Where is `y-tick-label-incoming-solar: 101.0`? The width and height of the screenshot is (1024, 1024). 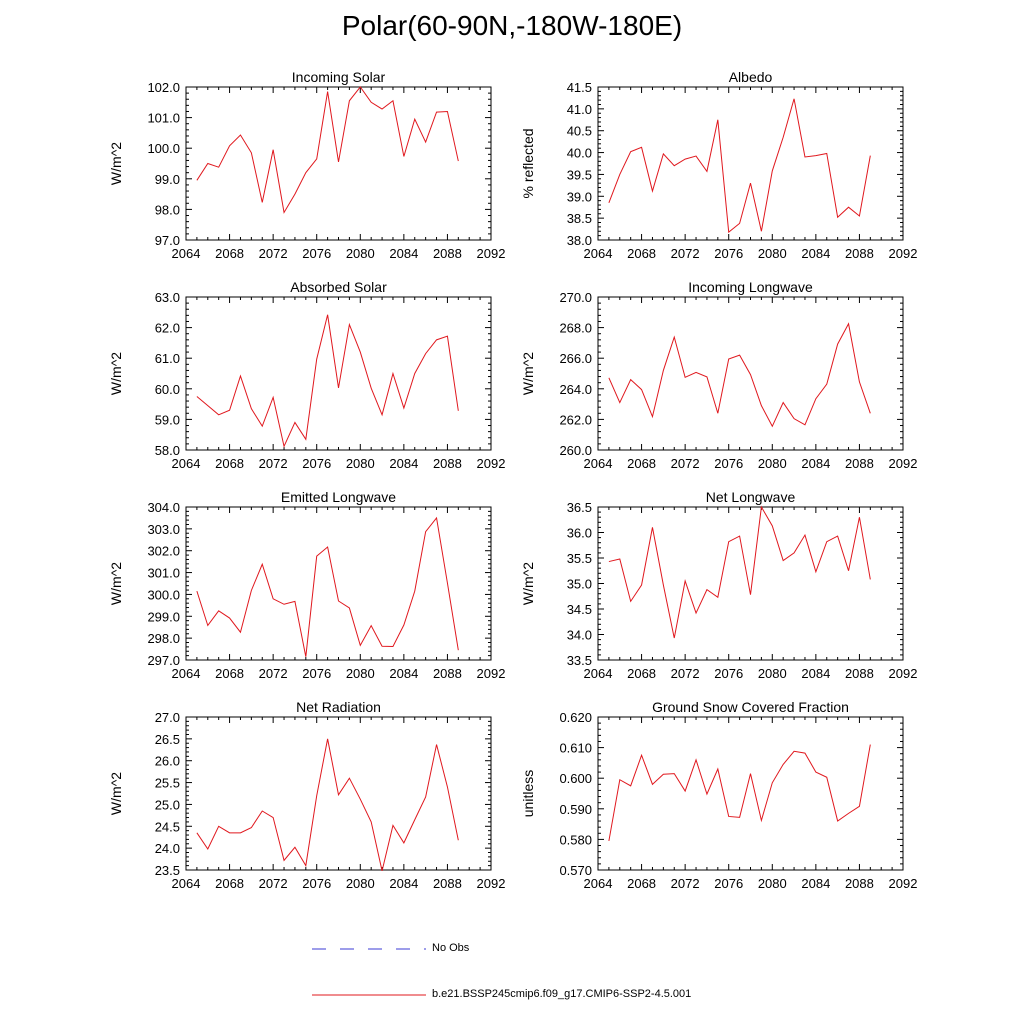 y-tick-label-incoming-solar: 101.0 is located at coordinates (163, 118).